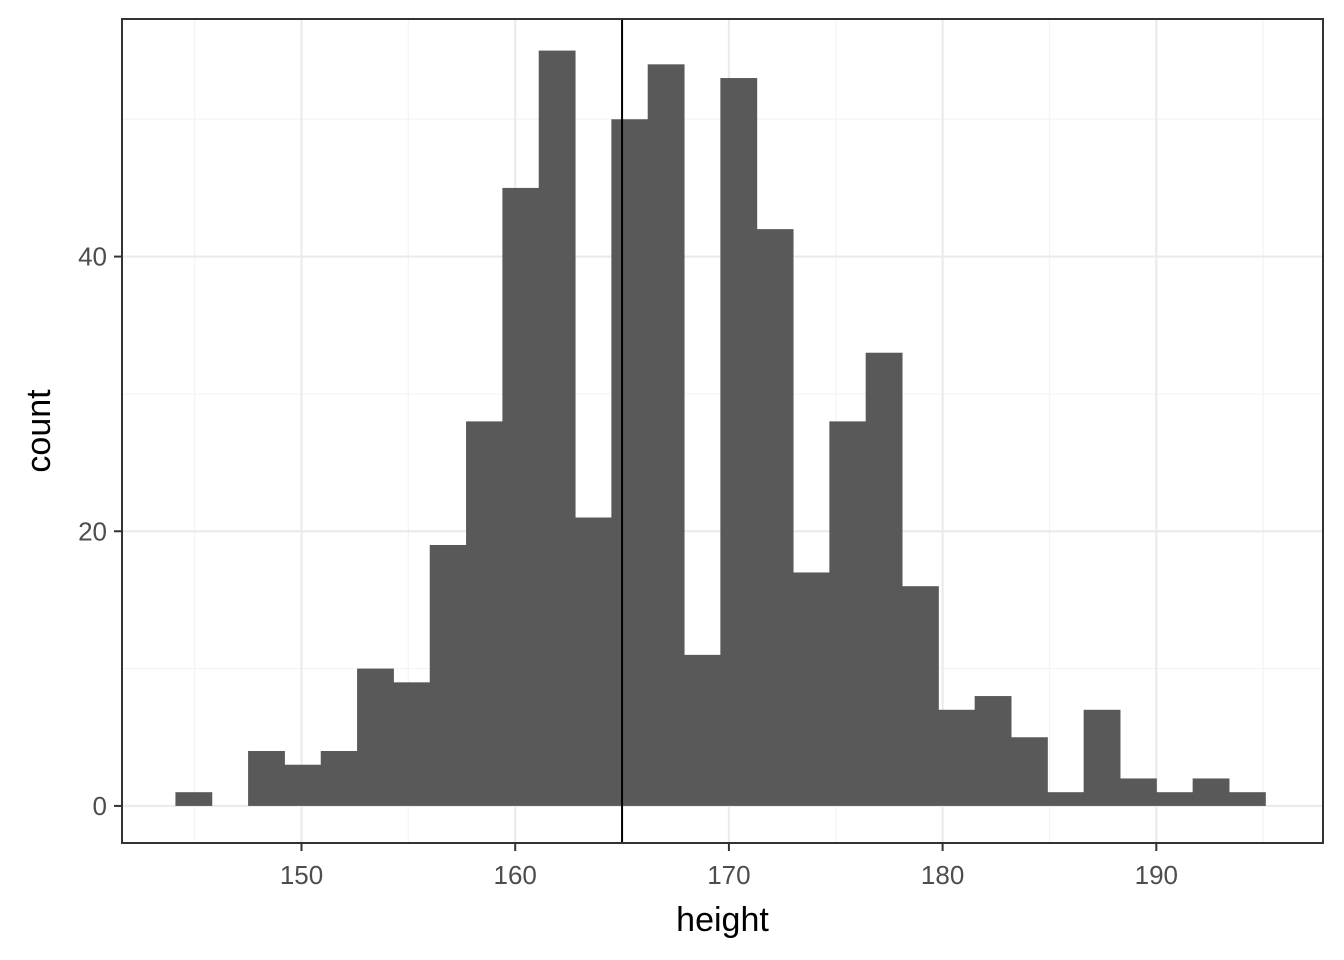 The image size is (1344, 960). I want to click on x-tick-label: 190, so click(1156, 875).